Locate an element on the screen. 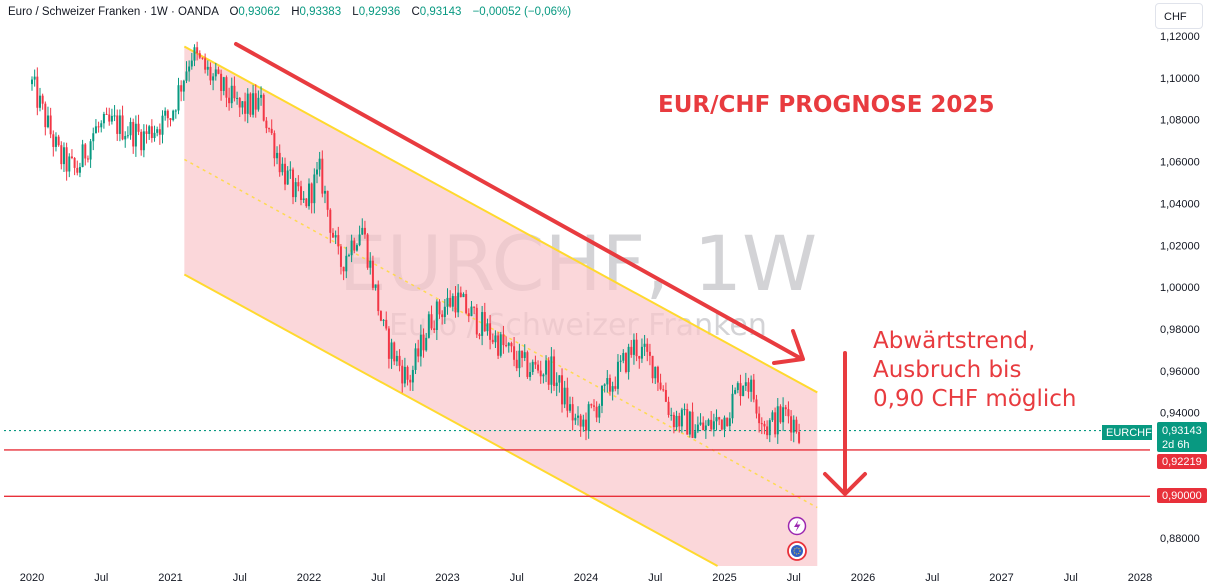 The width and height of the screenshot is (1209, 586). annotation-line-1: Abwärtstrend, is located at coordinates (954, 341).